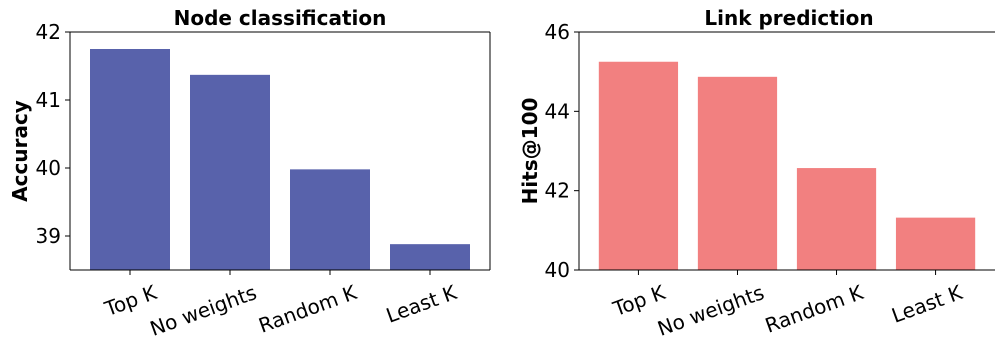 The height and width of the screenshot is (337, 995). What do you see at coordinates (788, 18) in the screenshot?
I see `chart-title: Link prediction` at bounding box center [788, 18].